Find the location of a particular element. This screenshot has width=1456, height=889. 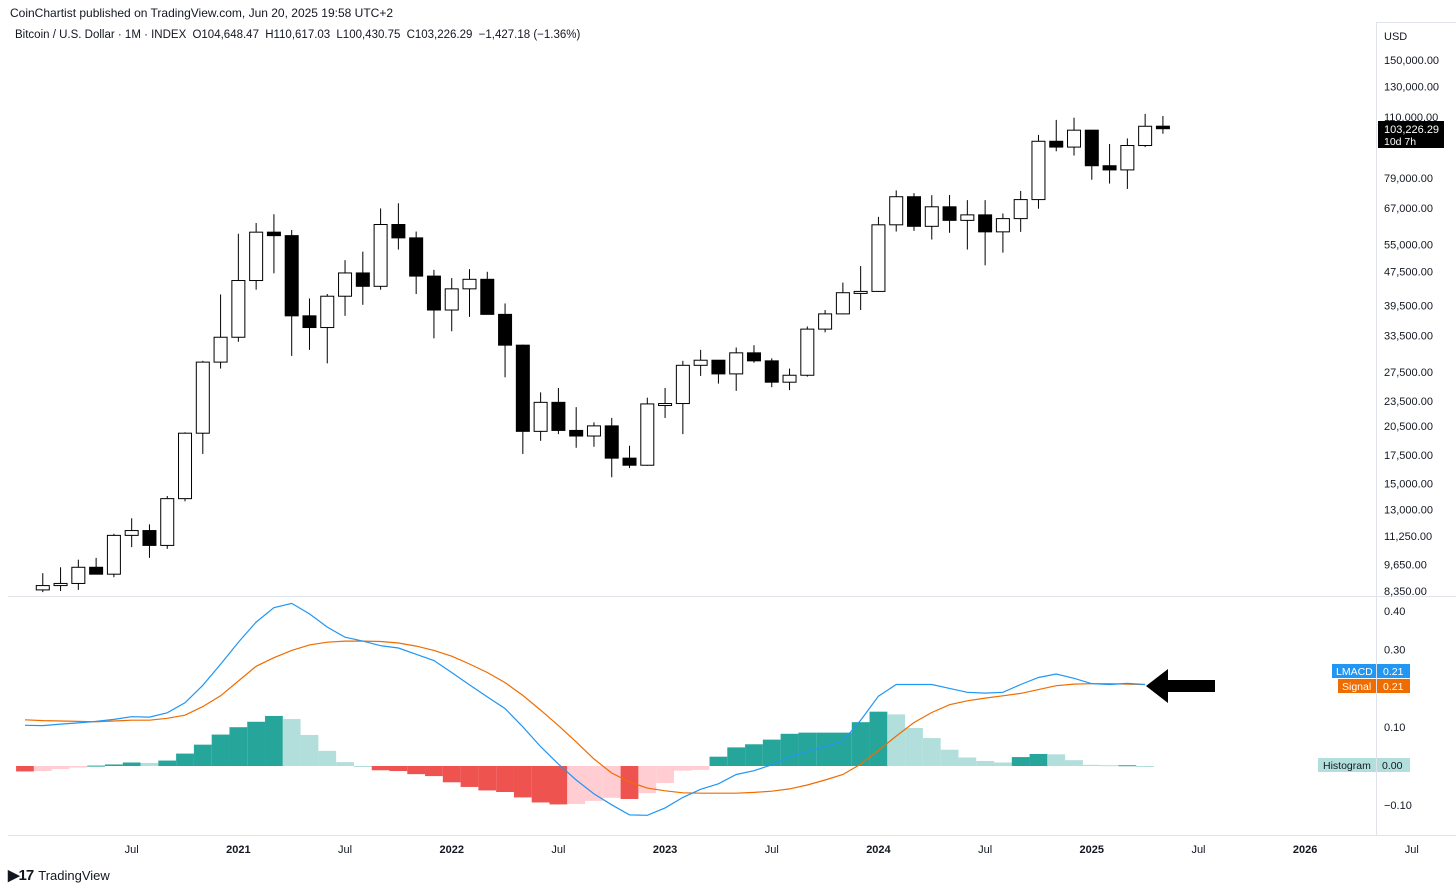

brand-name: TradingView is located at coordinates (74, 875).